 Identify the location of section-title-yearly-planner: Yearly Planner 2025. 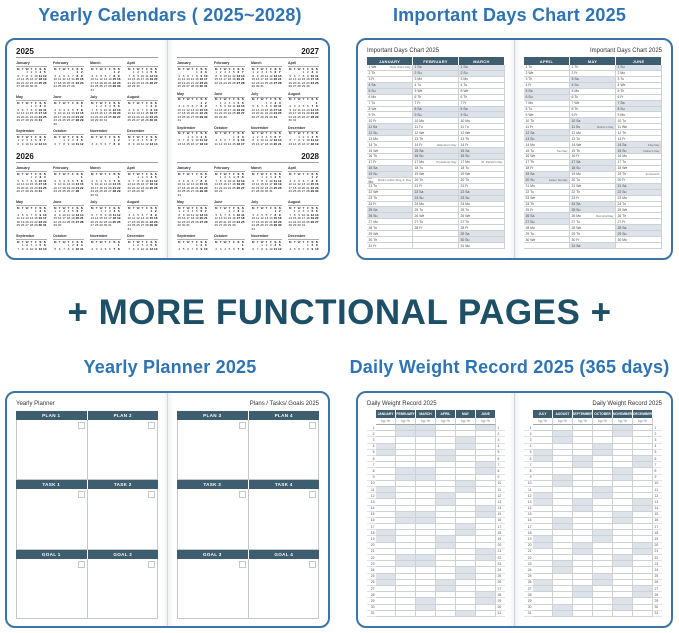
(170, 367).